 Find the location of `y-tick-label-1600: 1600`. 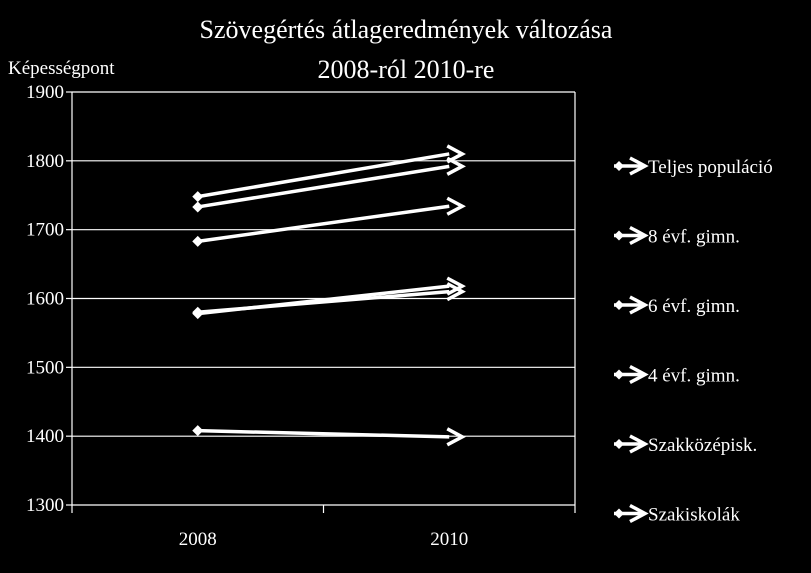

y-tick-label-1600: 1600 is located at coordinates (45, 299).